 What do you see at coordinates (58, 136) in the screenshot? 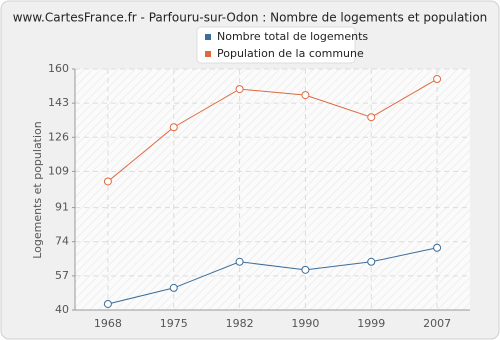
I see `y-tick-label: 126` at bounding box center [58, 136].